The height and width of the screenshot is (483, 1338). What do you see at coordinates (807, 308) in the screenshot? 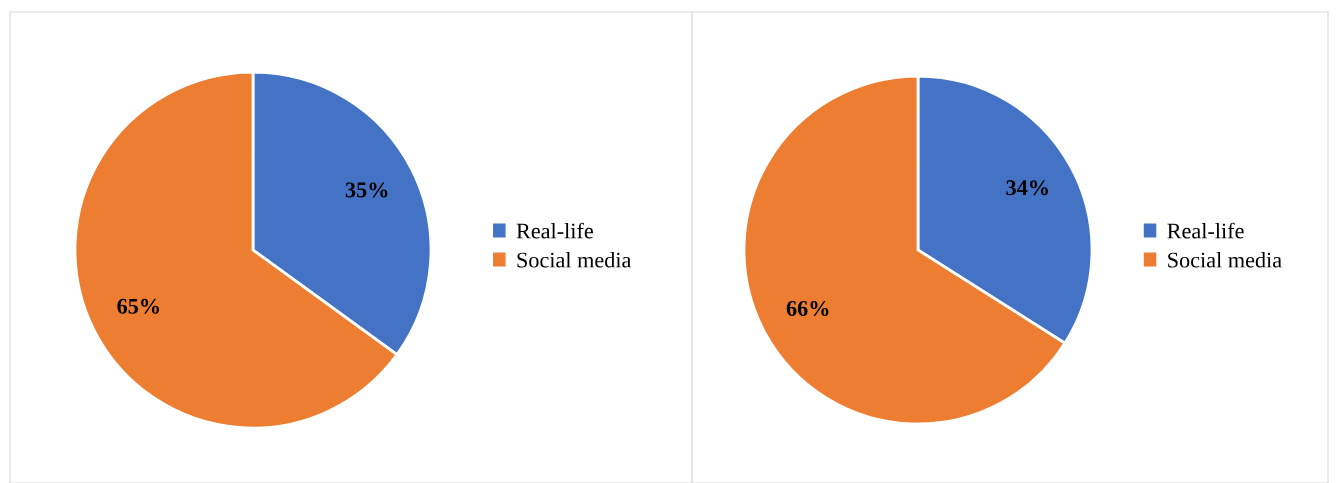
I see `data-label: 66%` at bounding box center [807, 308].